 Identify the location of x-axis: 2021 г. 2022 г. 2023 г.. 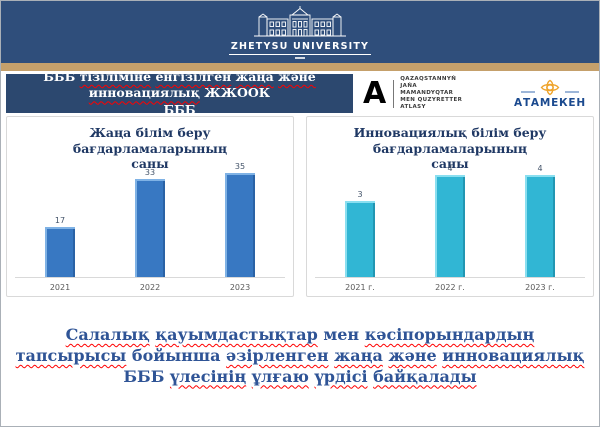
(450, 285).